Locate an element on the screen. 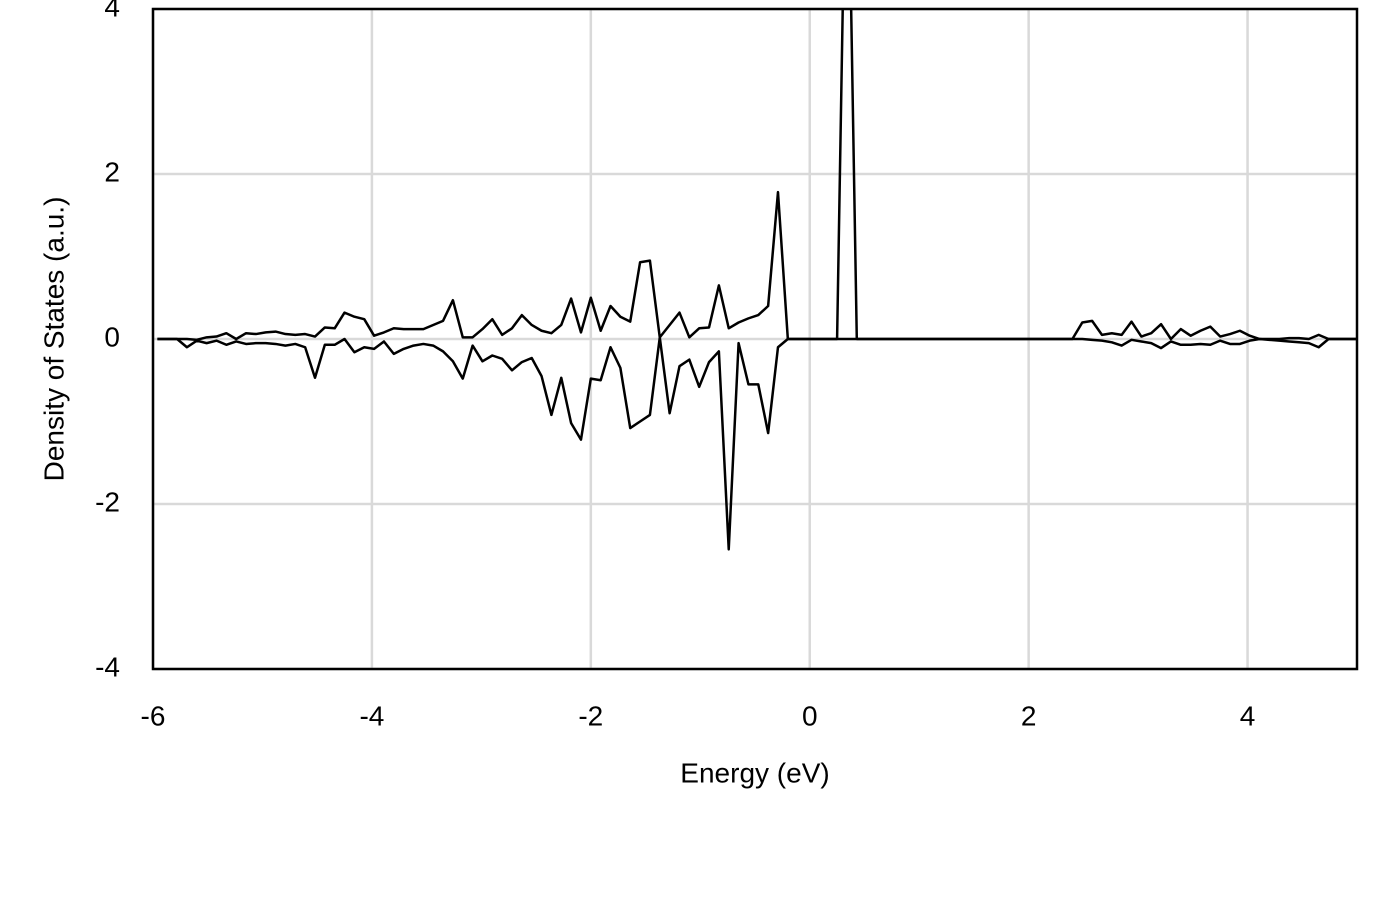 The image size is (1382, 898). x-tick-label: 4 is located at coordinates (1248, 715).